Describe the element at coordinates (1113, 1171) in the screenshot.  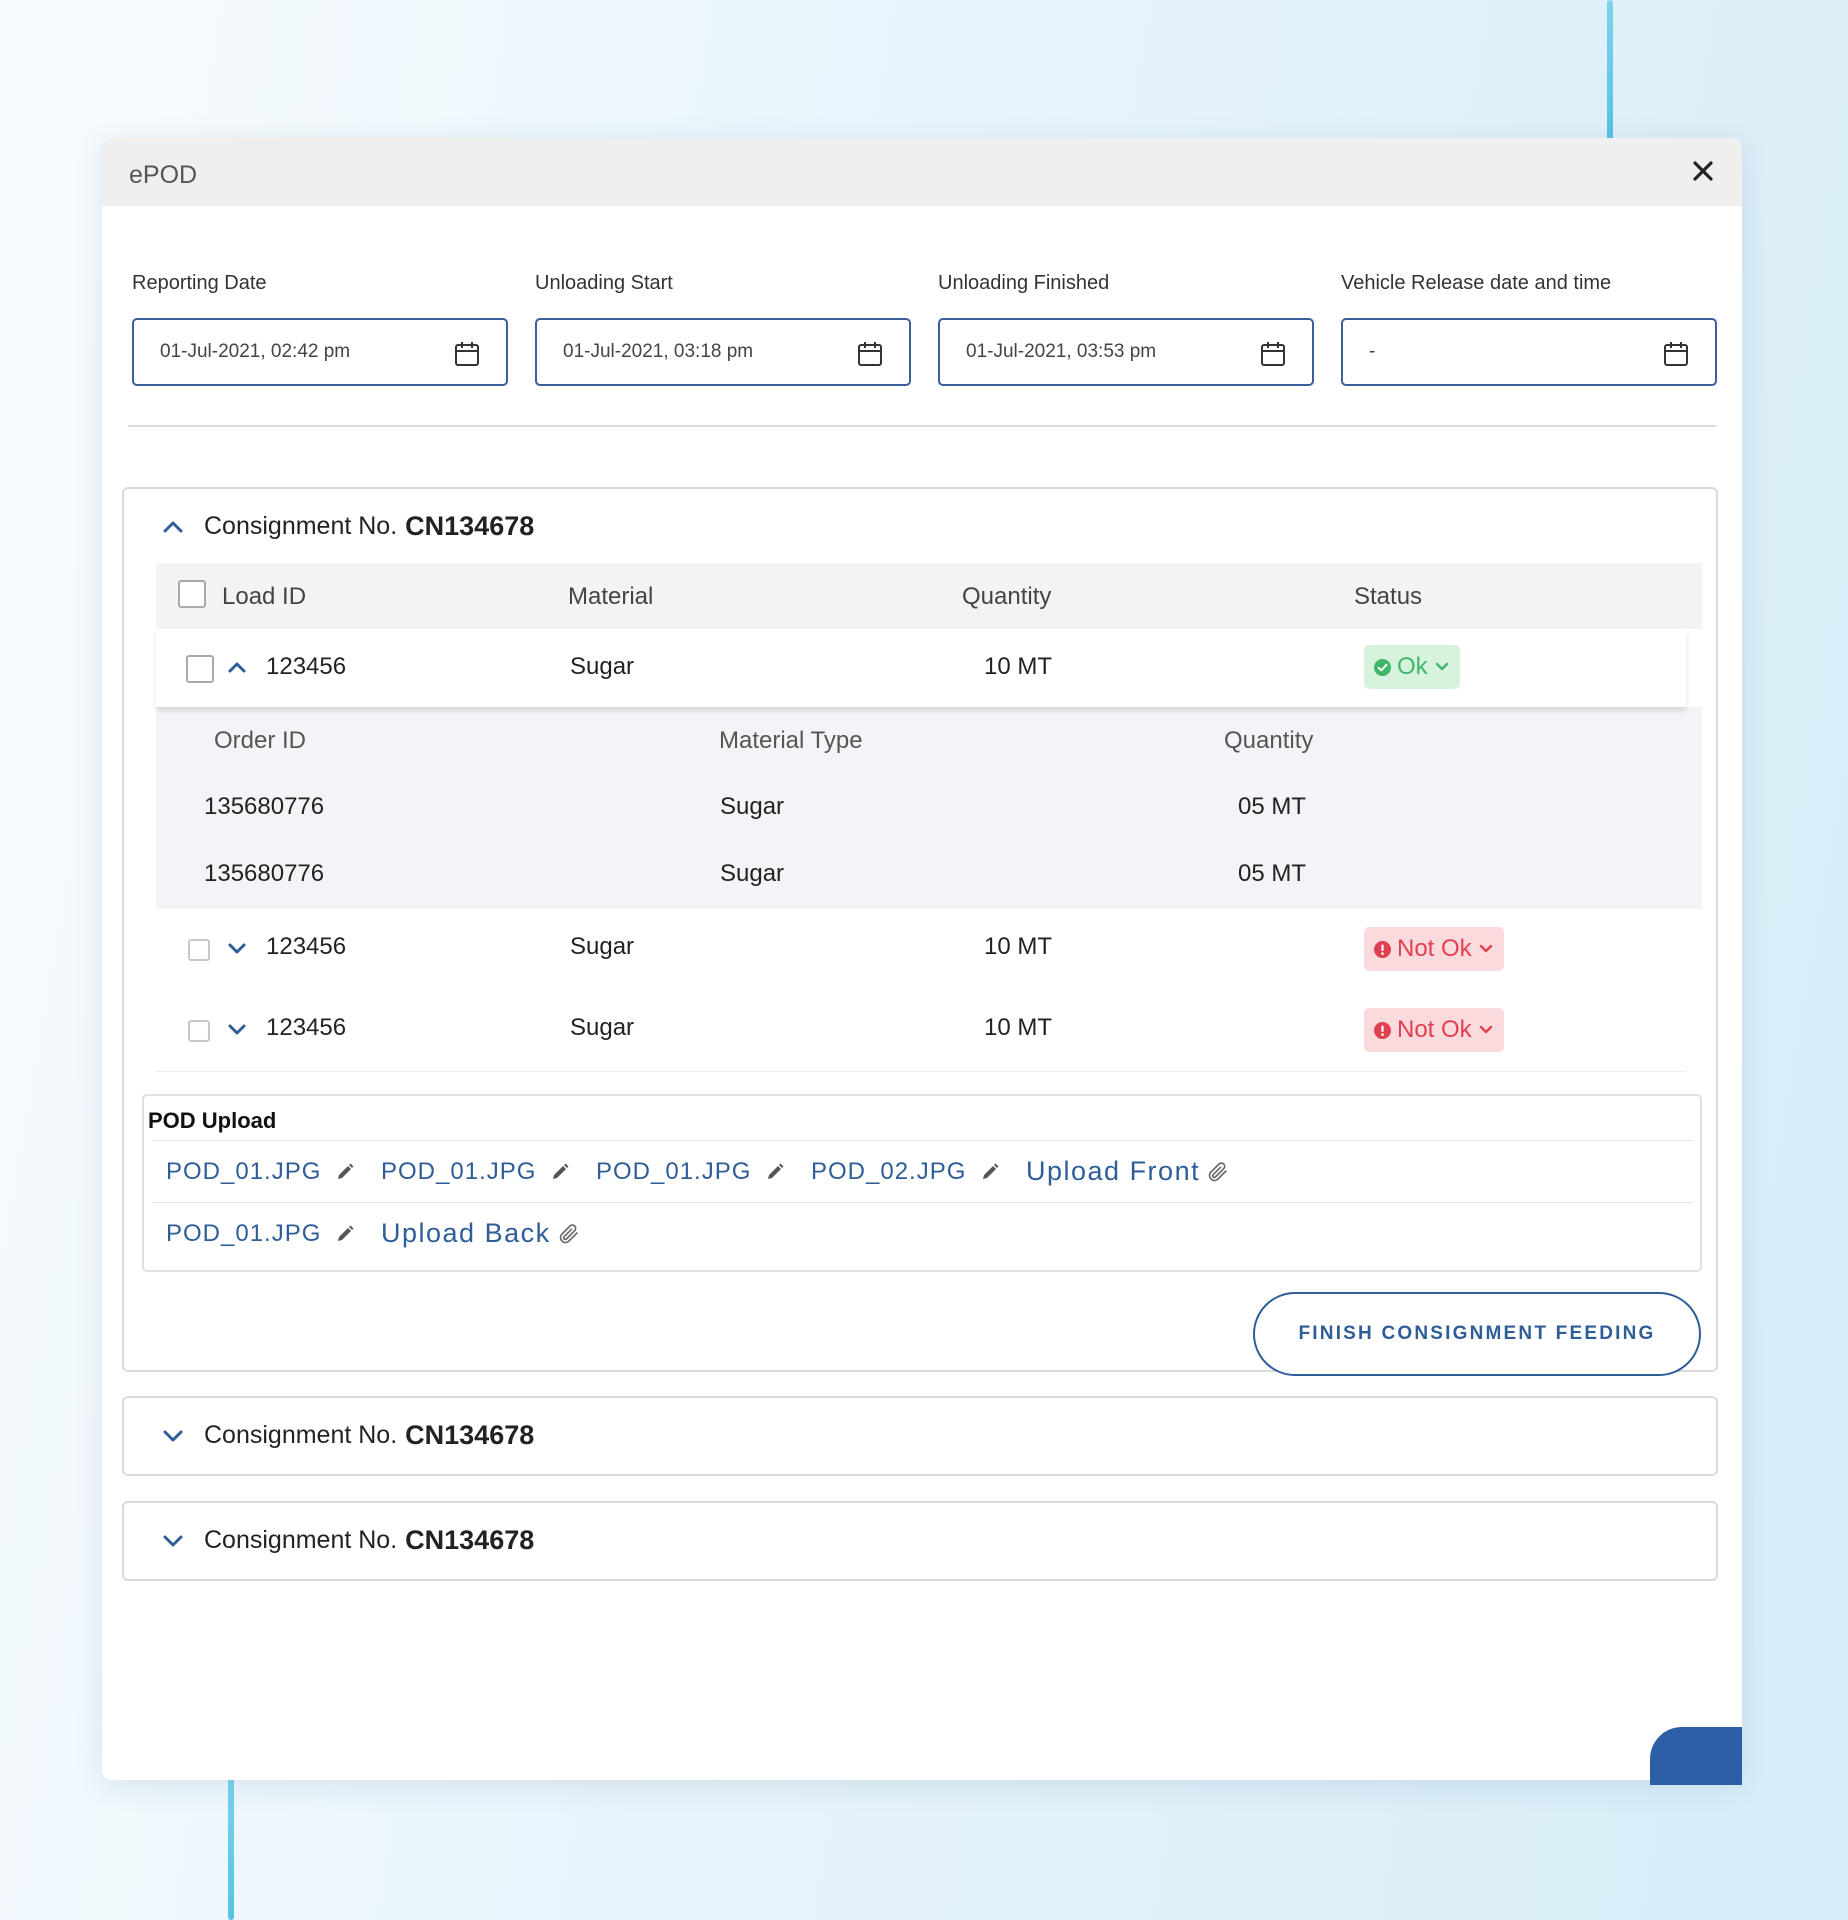
I see `upload-front-label: Upload Front` at that location.